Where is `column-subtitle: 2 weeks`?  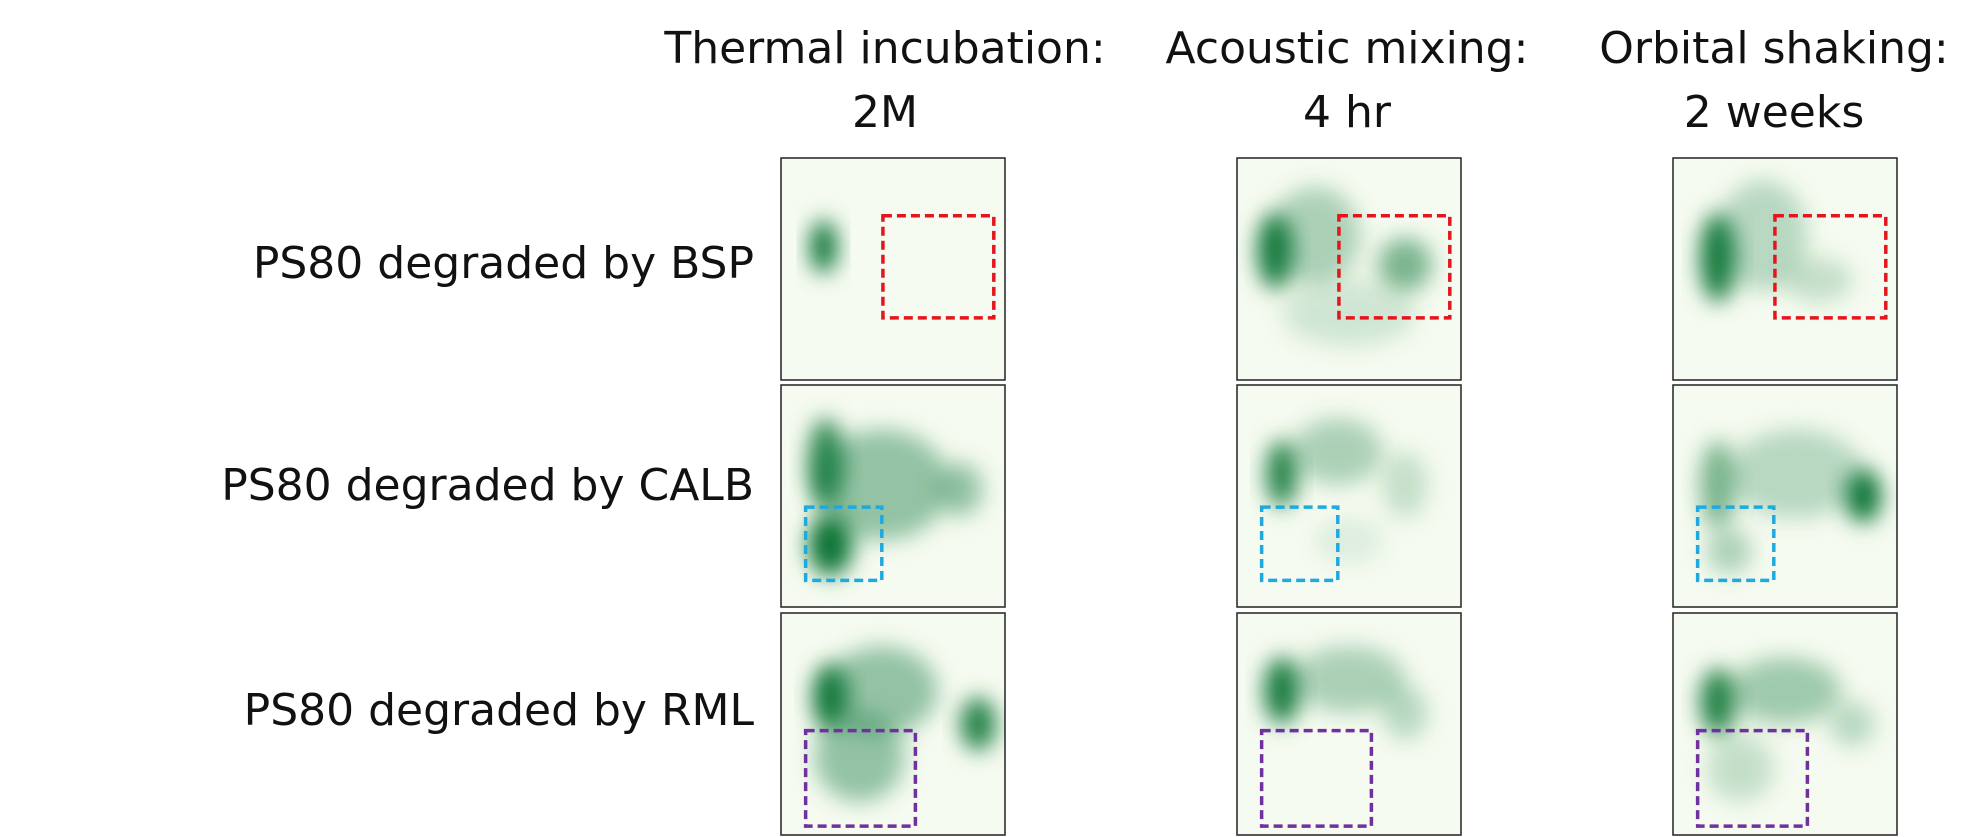 column-subtitle: 2 weeks is located at coordinates (1774, 112).